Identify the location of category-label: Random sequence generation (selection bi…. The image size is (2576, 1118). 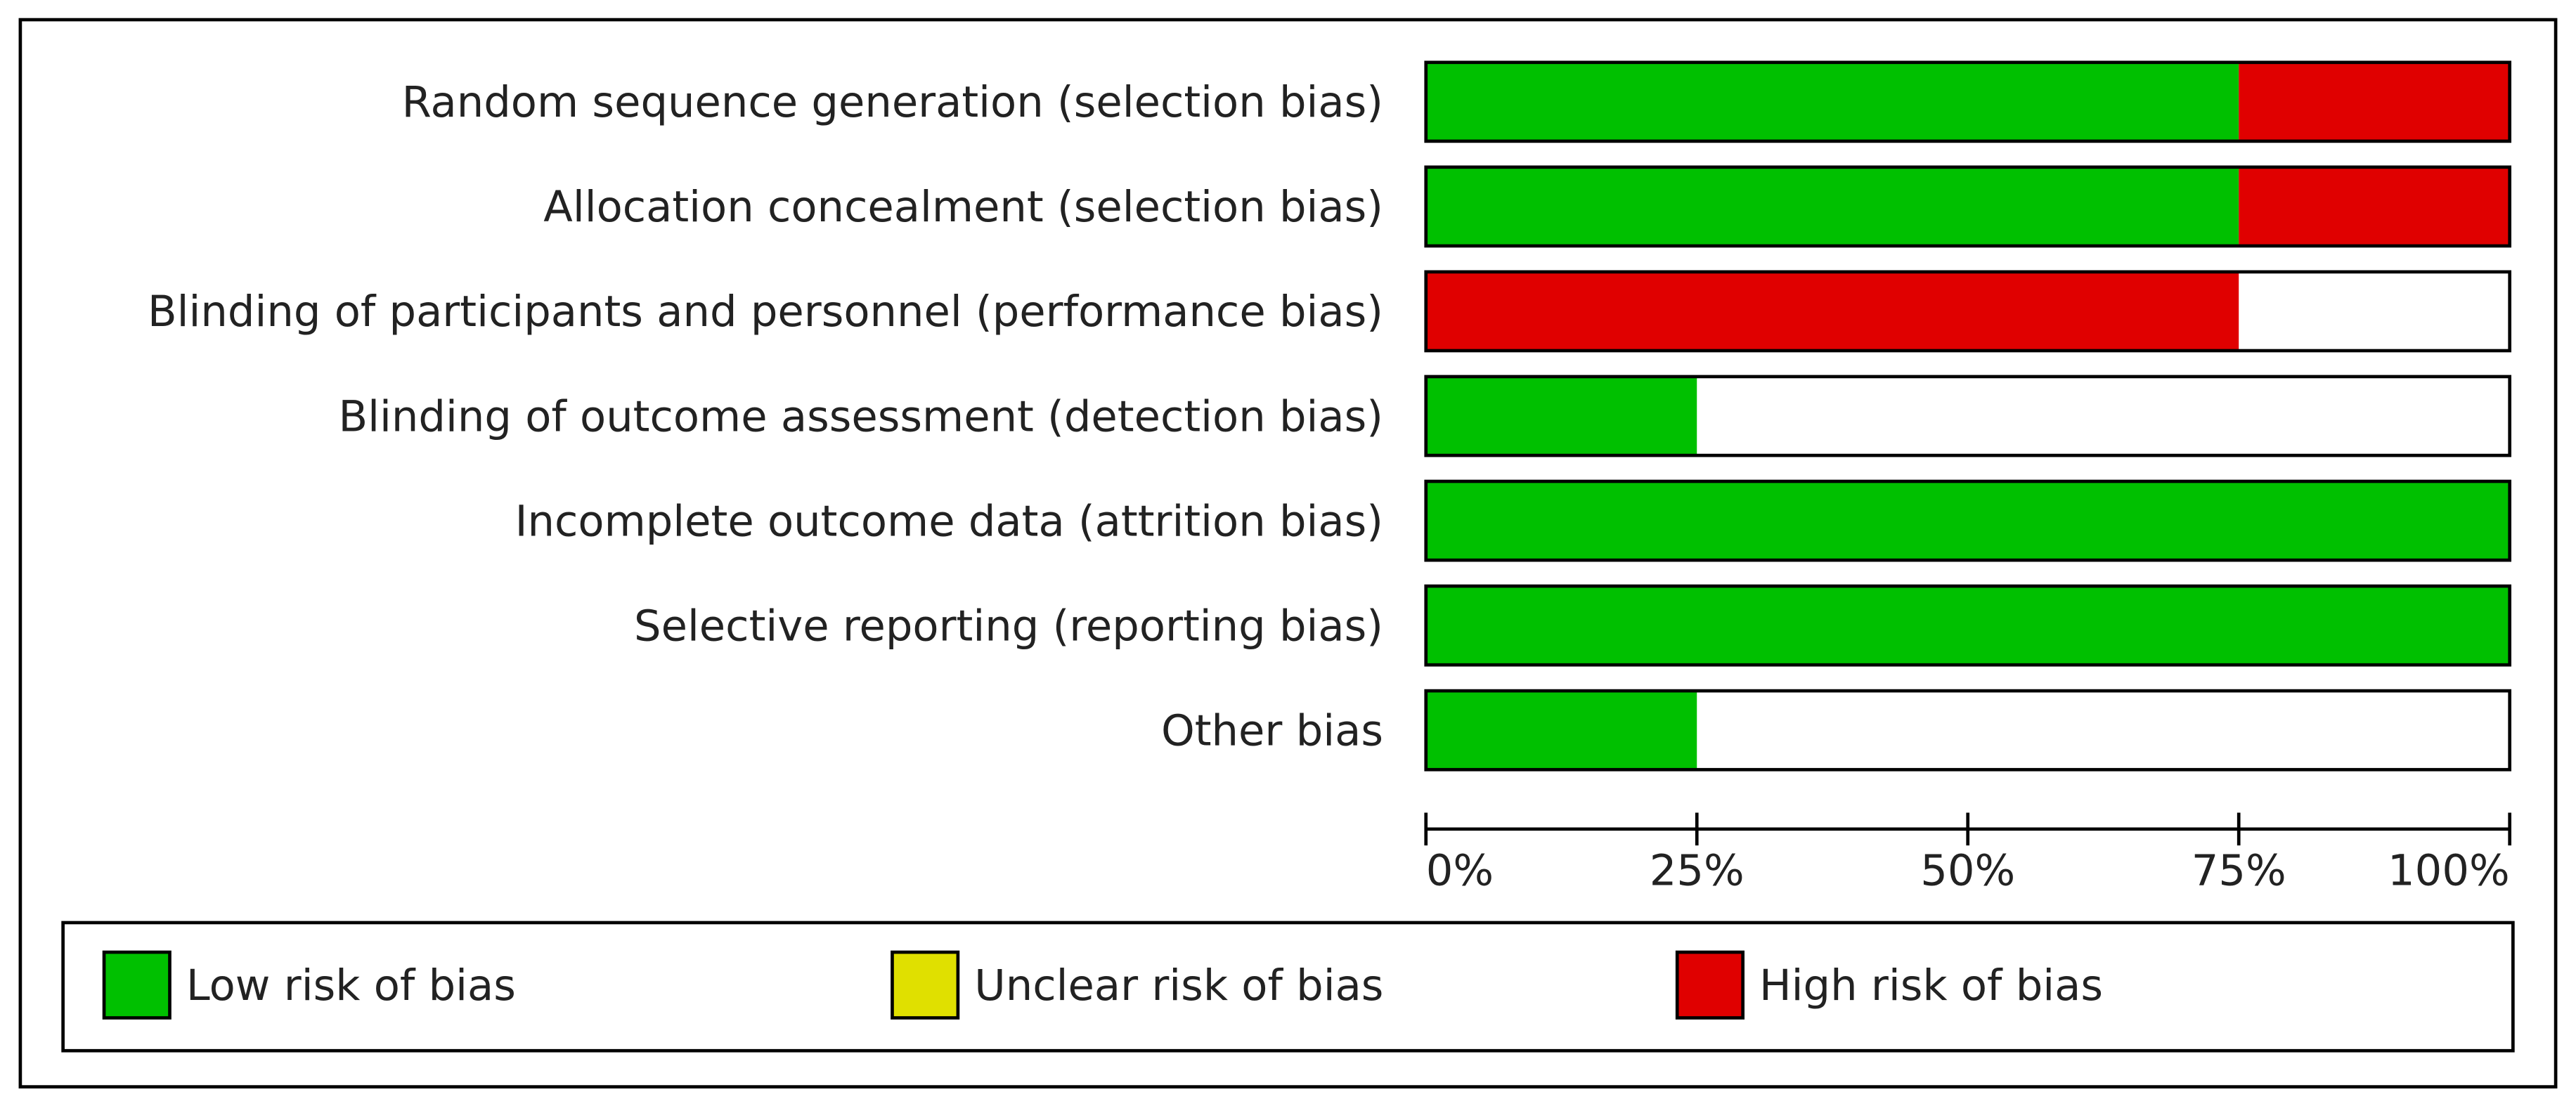
(892, 102).